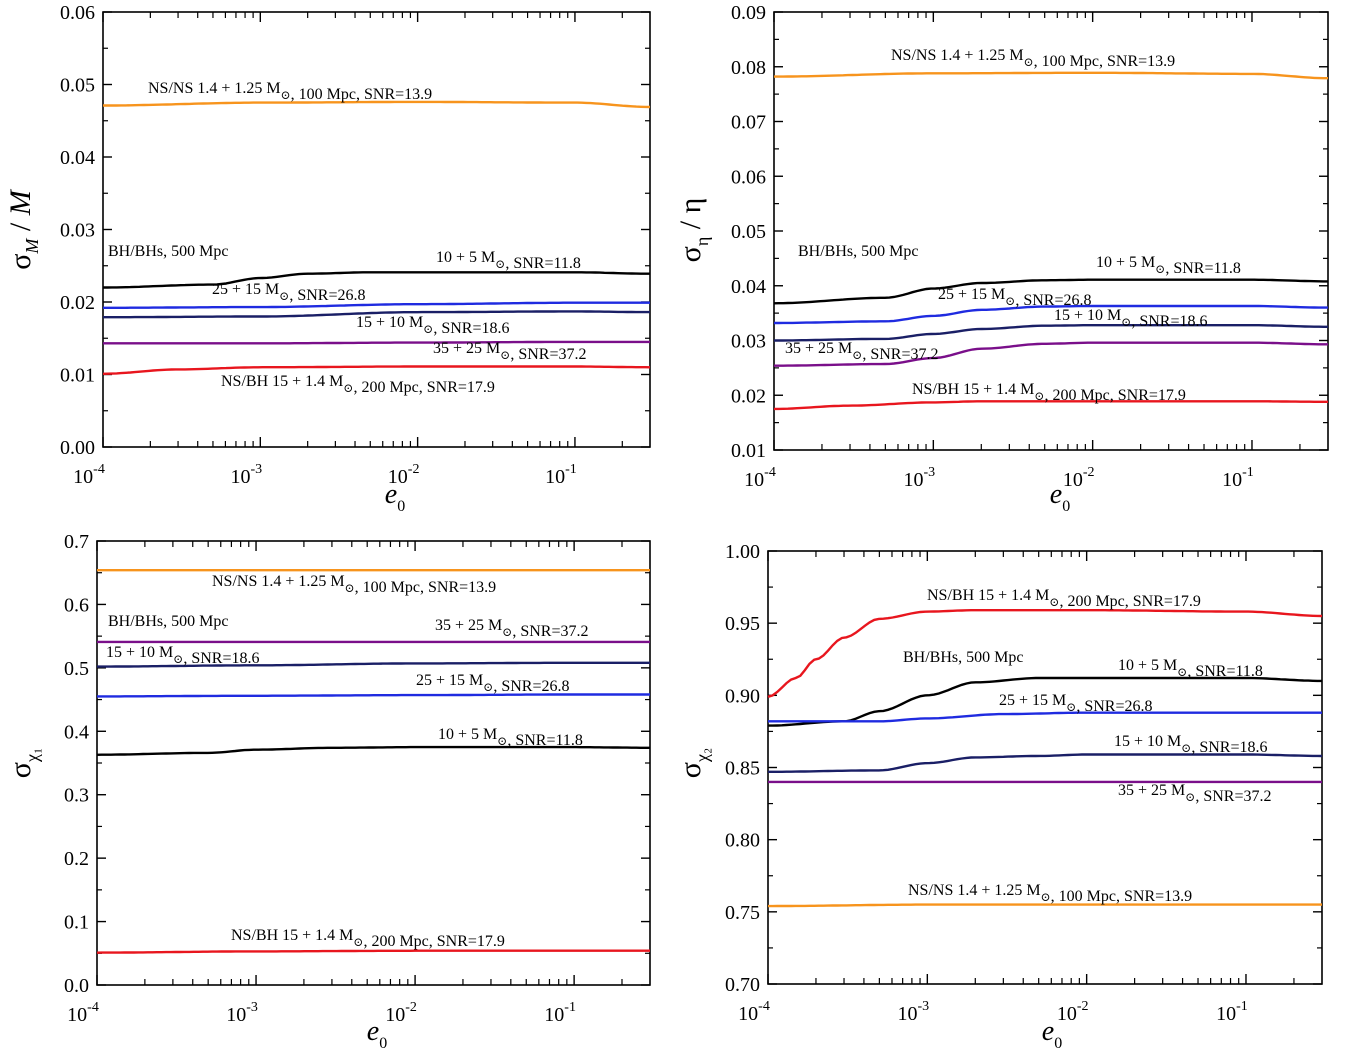 This screenshot has width=1354, height=1057. What do you see at coordinates (76, 796) in the screenshot?
I see `y-tick-label: 0.3` at bounding box center [76, 796].